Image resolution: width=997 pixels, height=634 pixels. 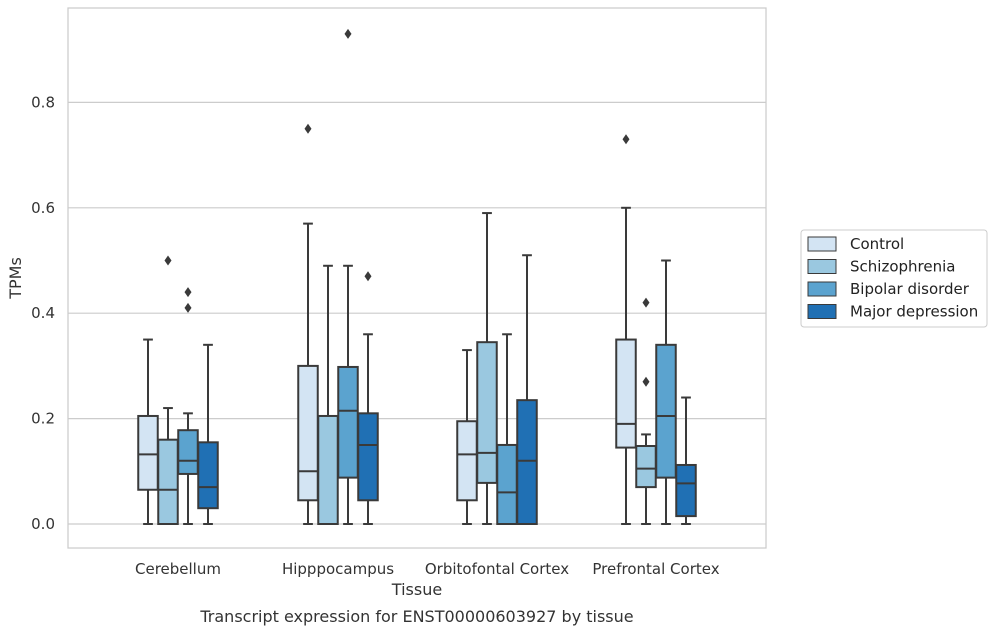 What do you see at coordinates (15, 278) in the screenshot?
I see `y-axis-label: TPMs` at bounding box center [15, 278].